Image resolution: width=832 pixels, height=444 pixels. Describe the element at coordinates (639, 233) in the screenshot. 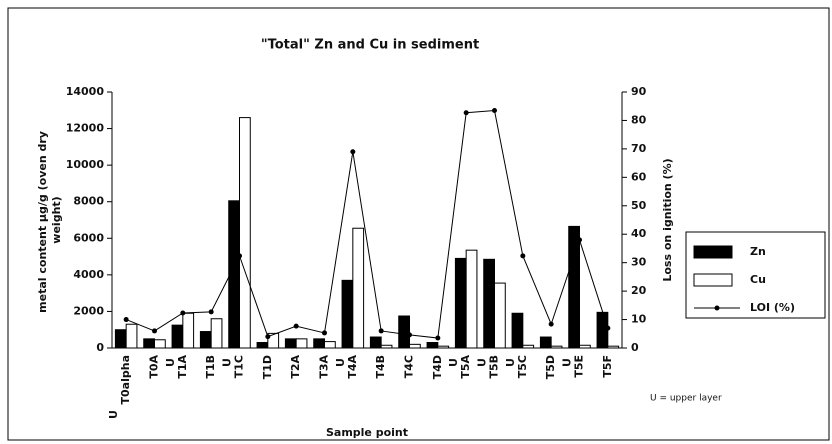

I see `y2-tick-label: 40` at that location.